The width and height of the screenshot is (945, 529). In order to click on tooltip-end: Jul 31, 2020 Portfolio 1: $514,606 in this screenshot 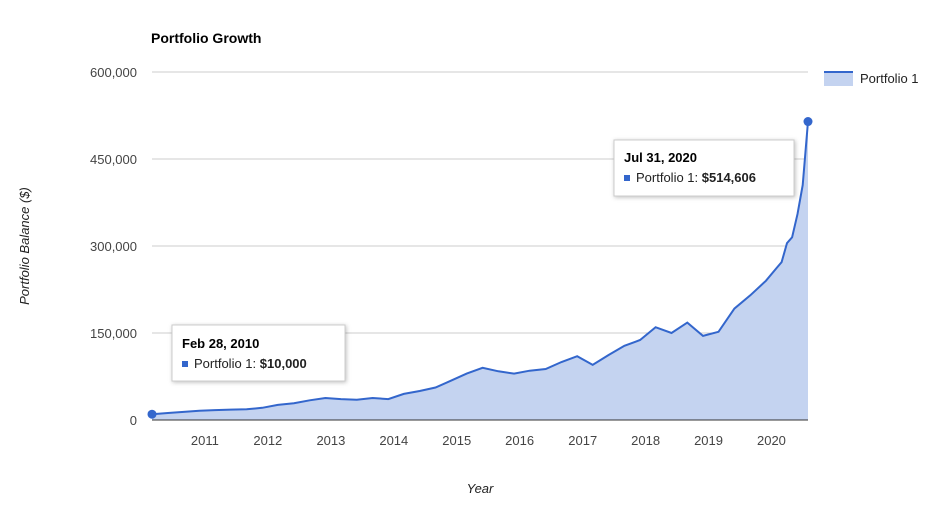, I will do `click(704, 168)`.